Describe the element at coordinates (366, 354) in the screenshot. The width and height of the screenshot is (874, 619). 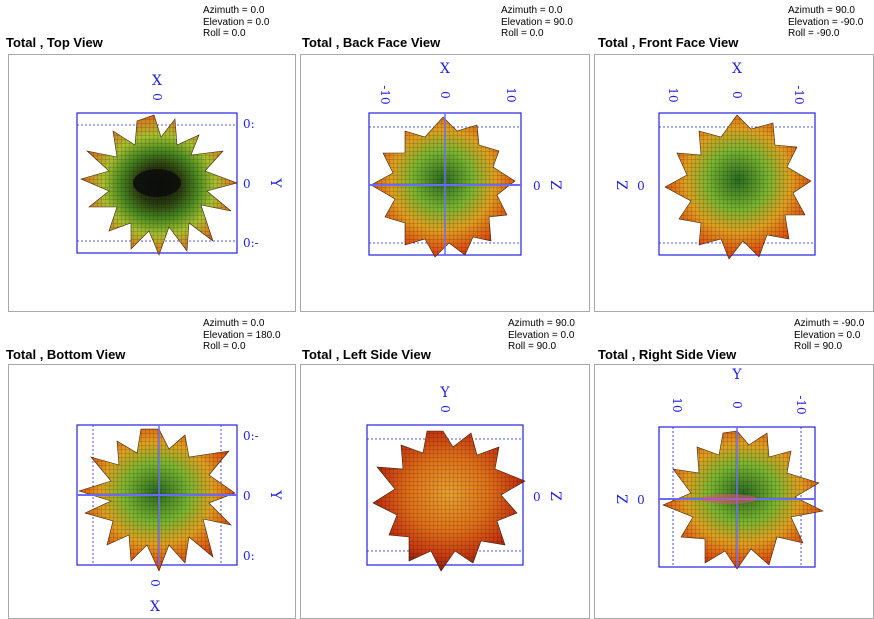
I see `panel-title: Total , Left Side View` at that location.